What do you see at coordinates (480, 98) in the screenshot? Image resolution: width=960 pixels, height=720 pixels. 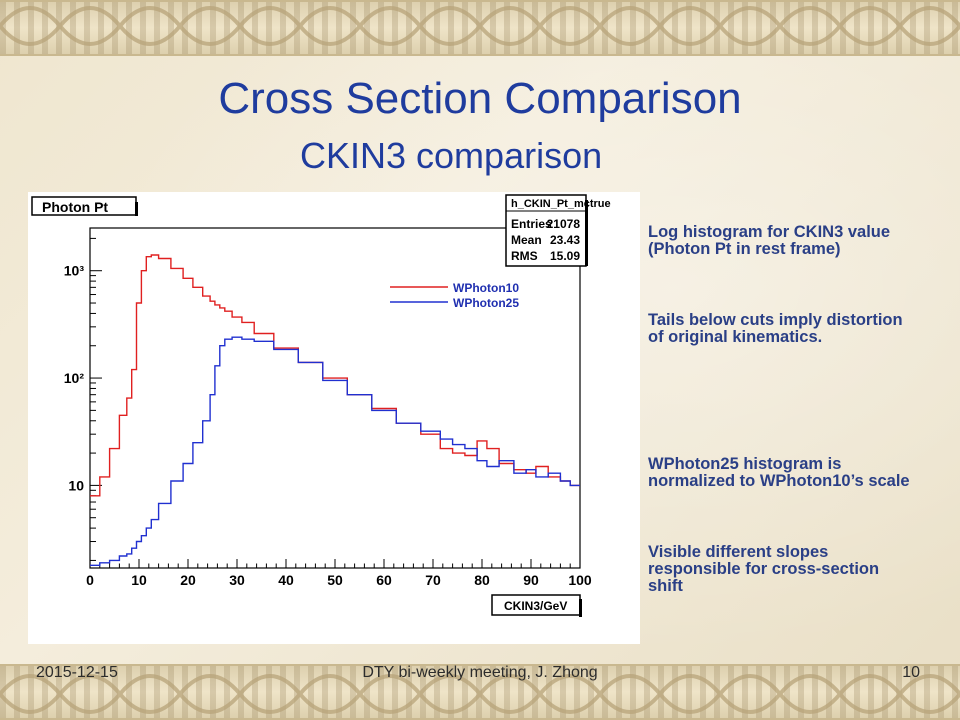 I see `slide-title: Cross Section Comparison` at bounding box center [480, 98].